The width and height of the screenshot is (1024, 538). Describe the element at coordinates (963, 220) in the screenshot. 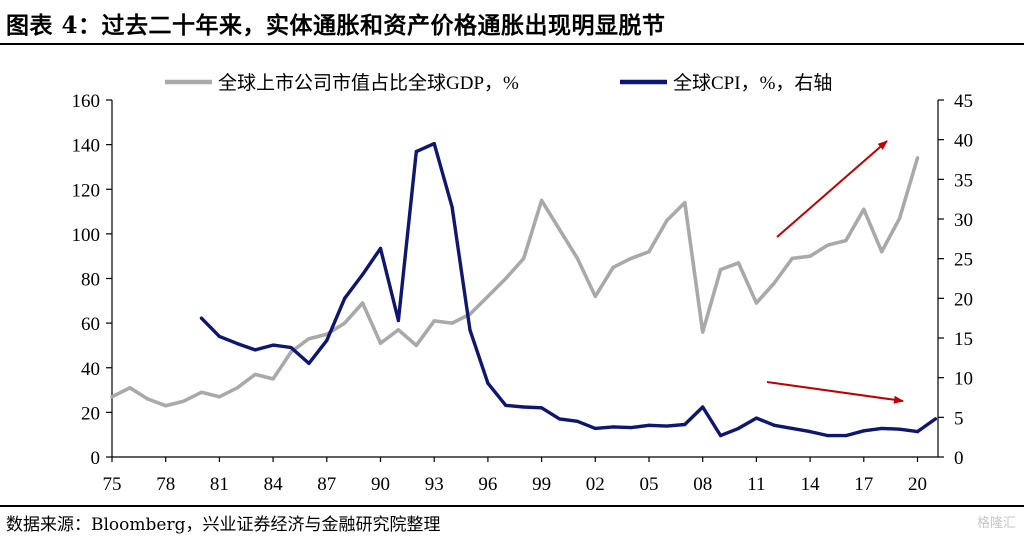

I see `y-right-tick-label: 30` at that location.